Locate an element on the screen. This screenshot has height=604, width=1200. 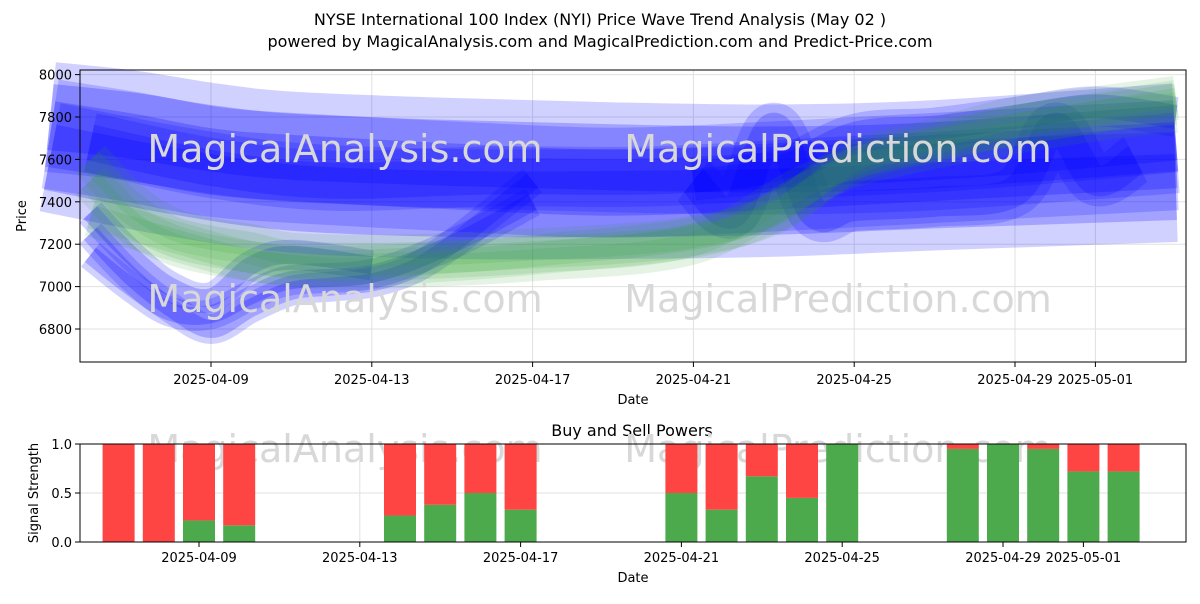
price-x-tick-label: 2025-04-09 is located at coordinates (211, 380).